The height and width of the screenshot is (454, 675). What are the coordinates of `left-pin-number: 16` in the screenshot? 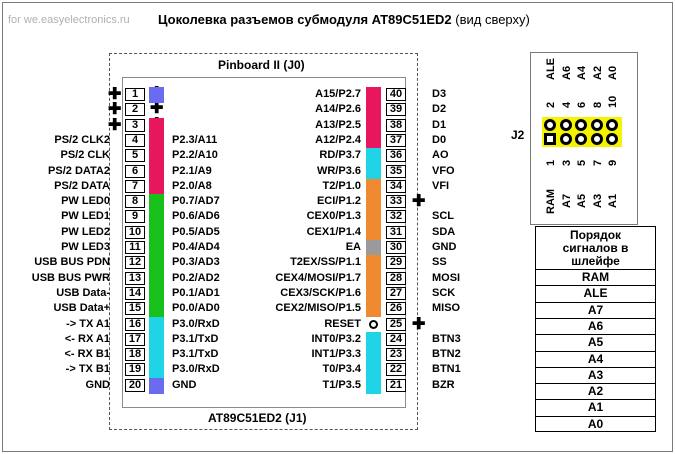 It's located at (135, 324).